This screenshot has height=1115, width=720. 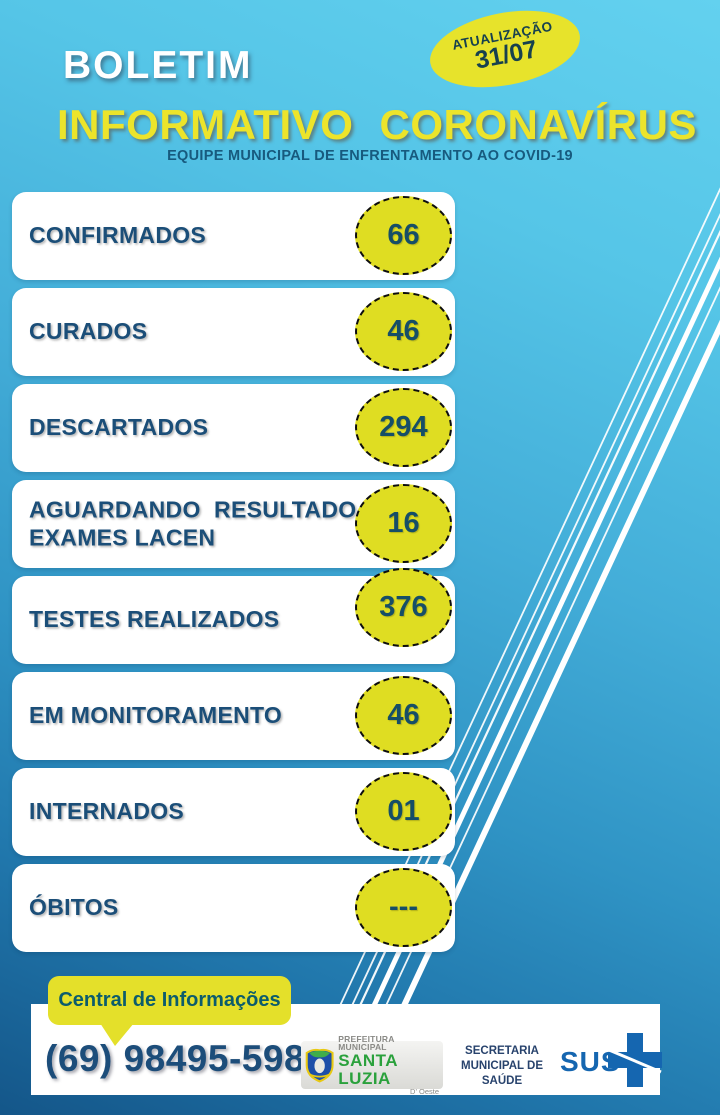 I want to click on stat-card-confirmados: CONFIRMADOS 66, so click(x=233, y=236).